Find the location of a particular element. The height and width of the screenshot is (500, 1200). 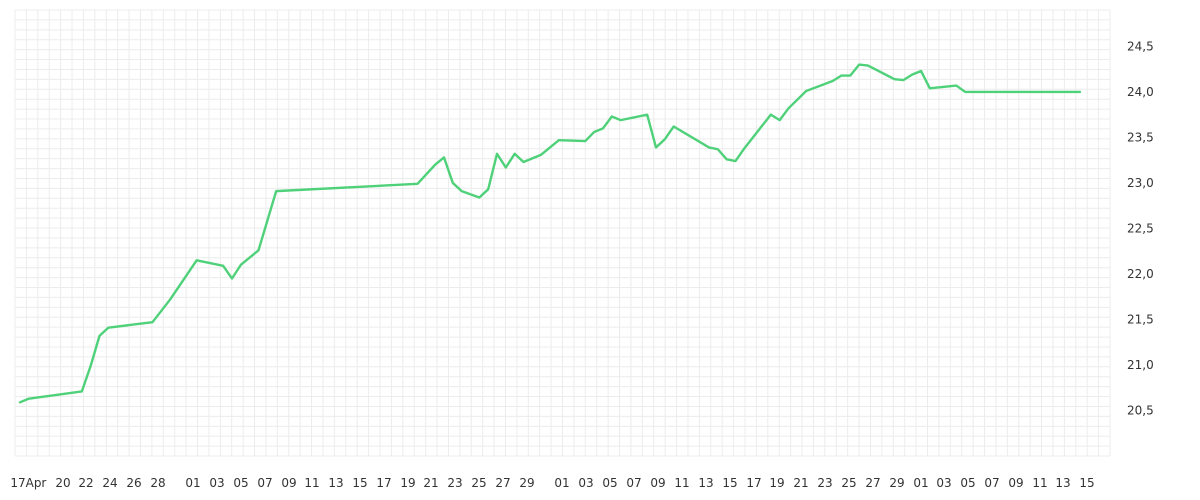

y-tick-label: 21,0 is located at coordinates (1140, 365).